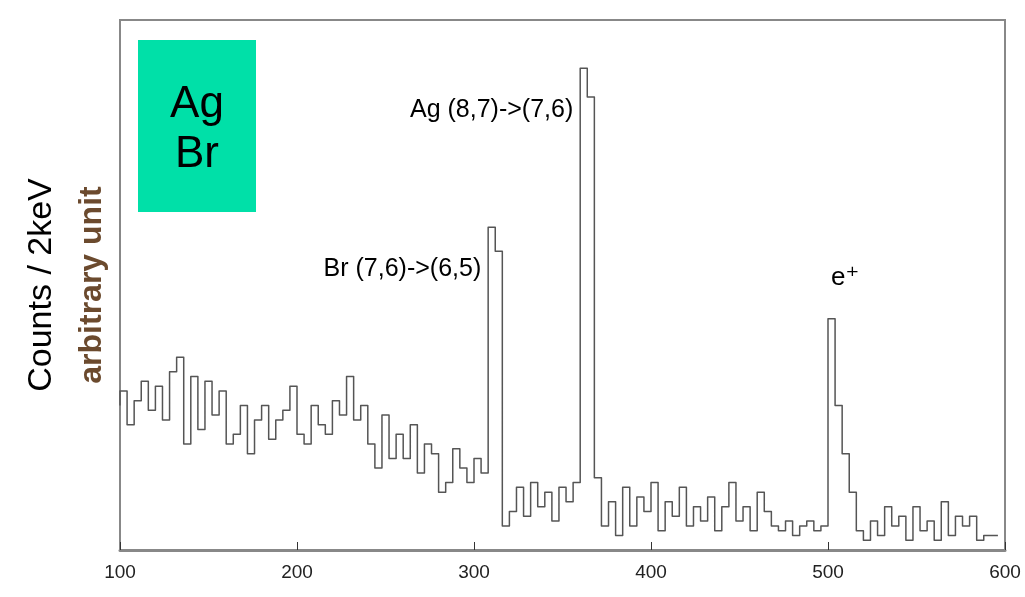 Image resolution: width=1025 pixels, height=597 pixels. I want to click on x-tick-label: 100, so click(120, 571).